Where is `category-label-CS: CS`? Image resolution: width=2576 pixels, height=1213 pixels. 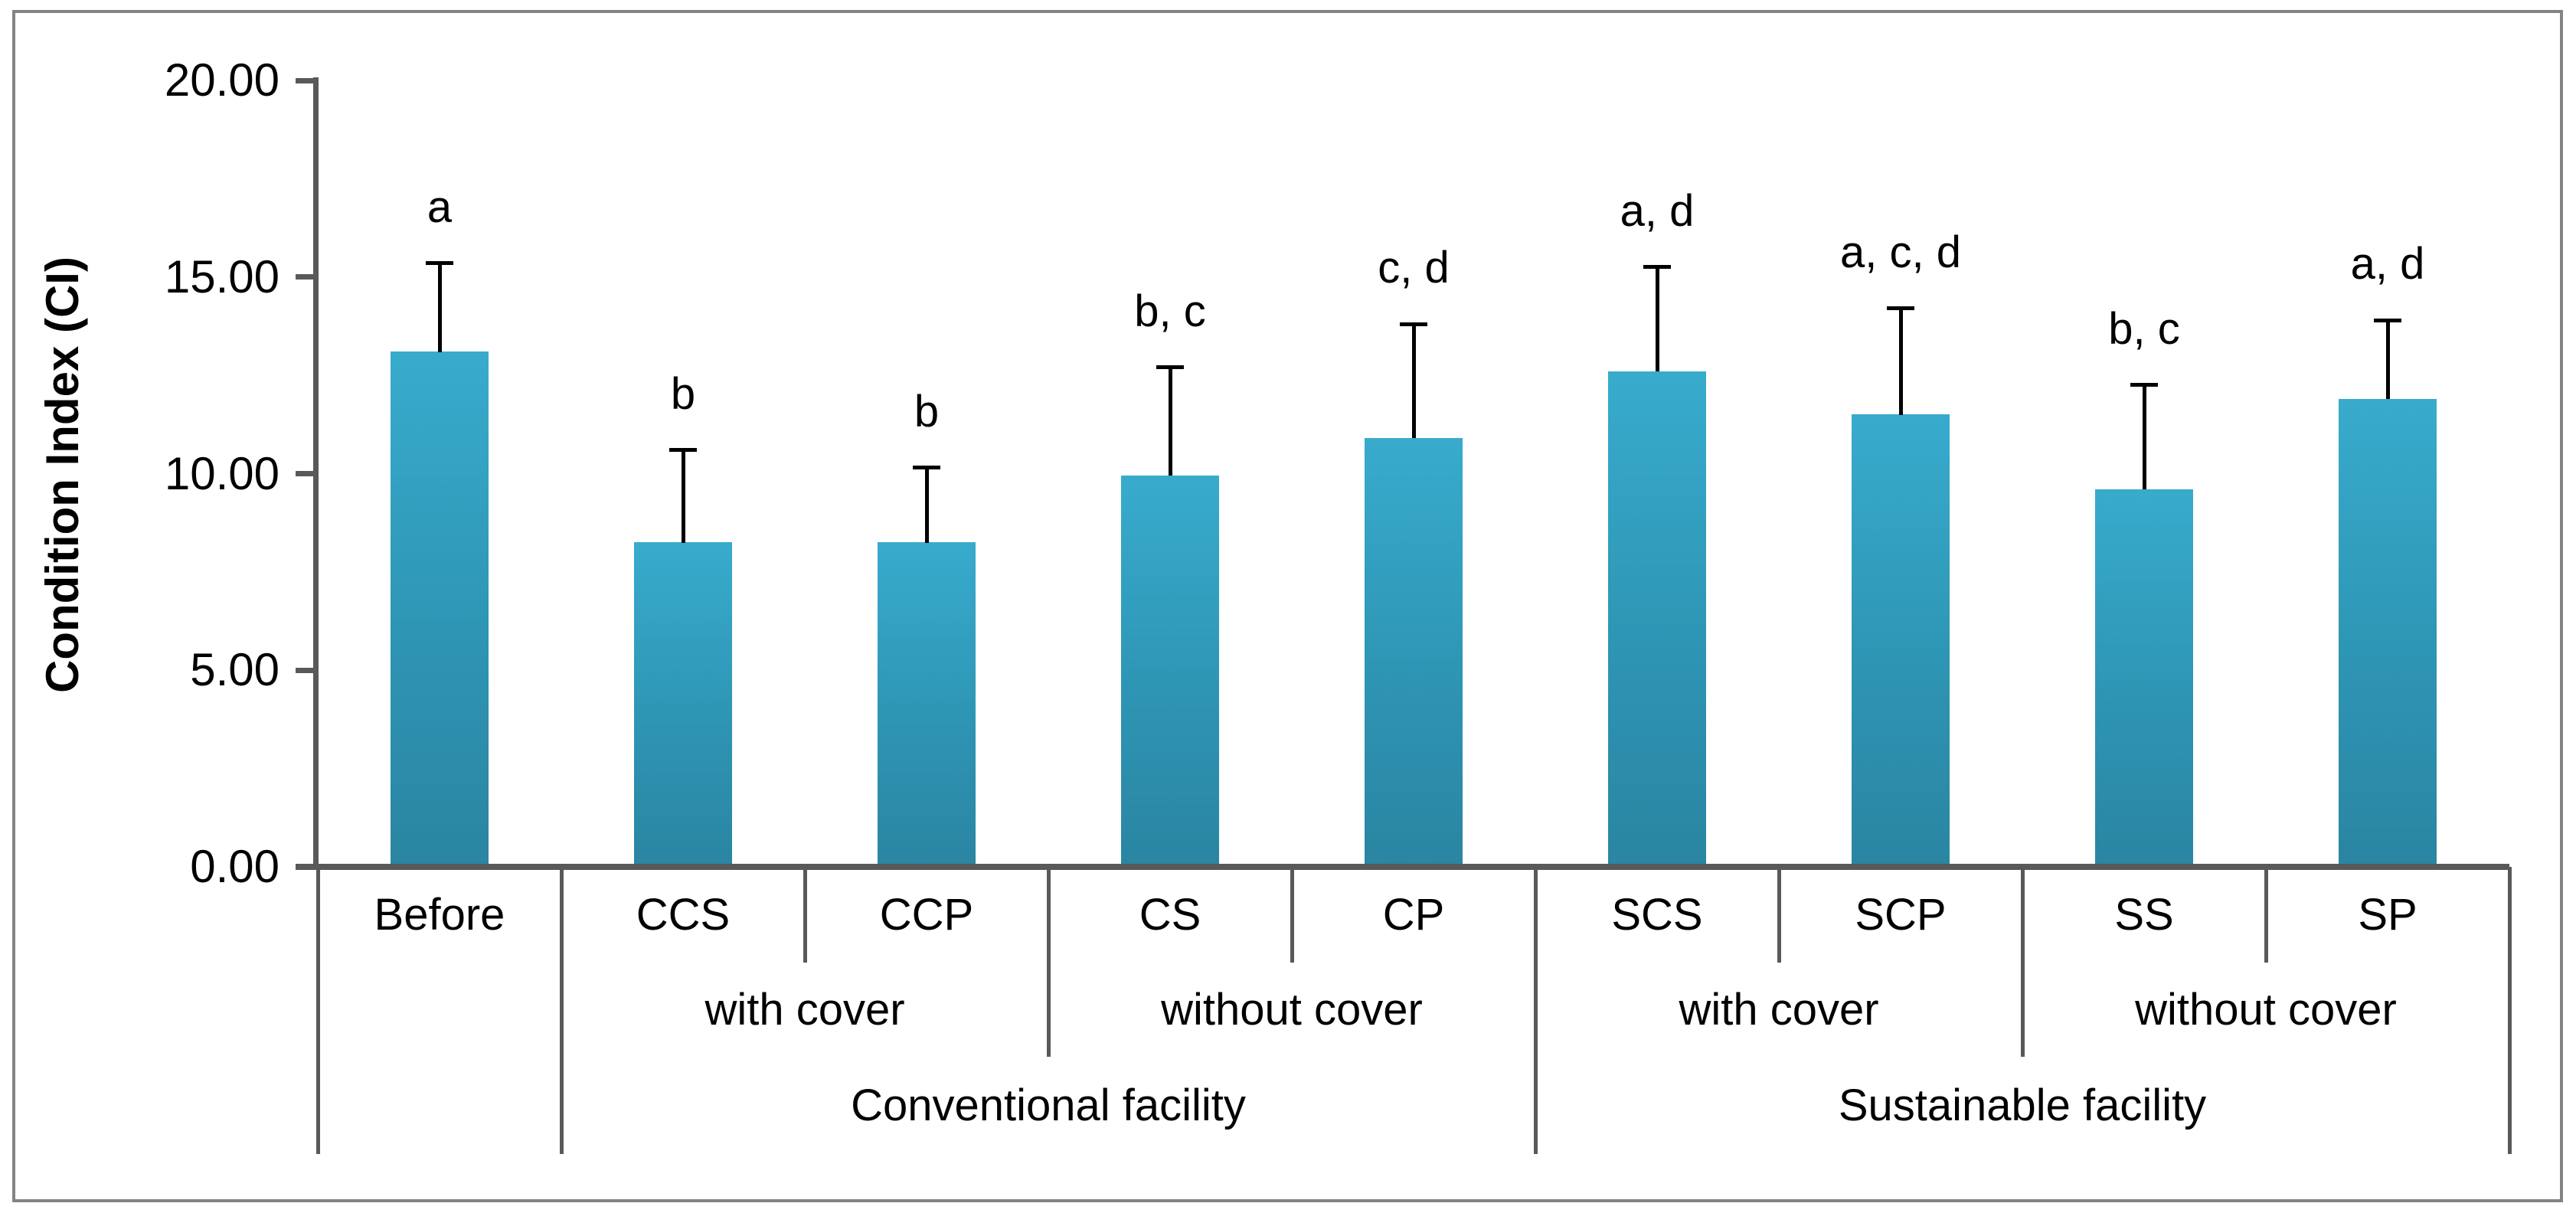 category-label-CS: CS is located at coordinates (1170, 915).